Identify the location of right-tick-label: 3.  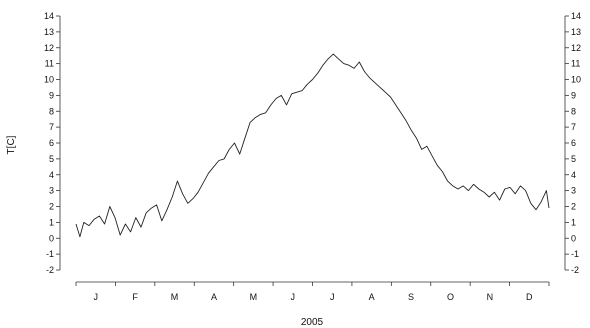
(573, 191).